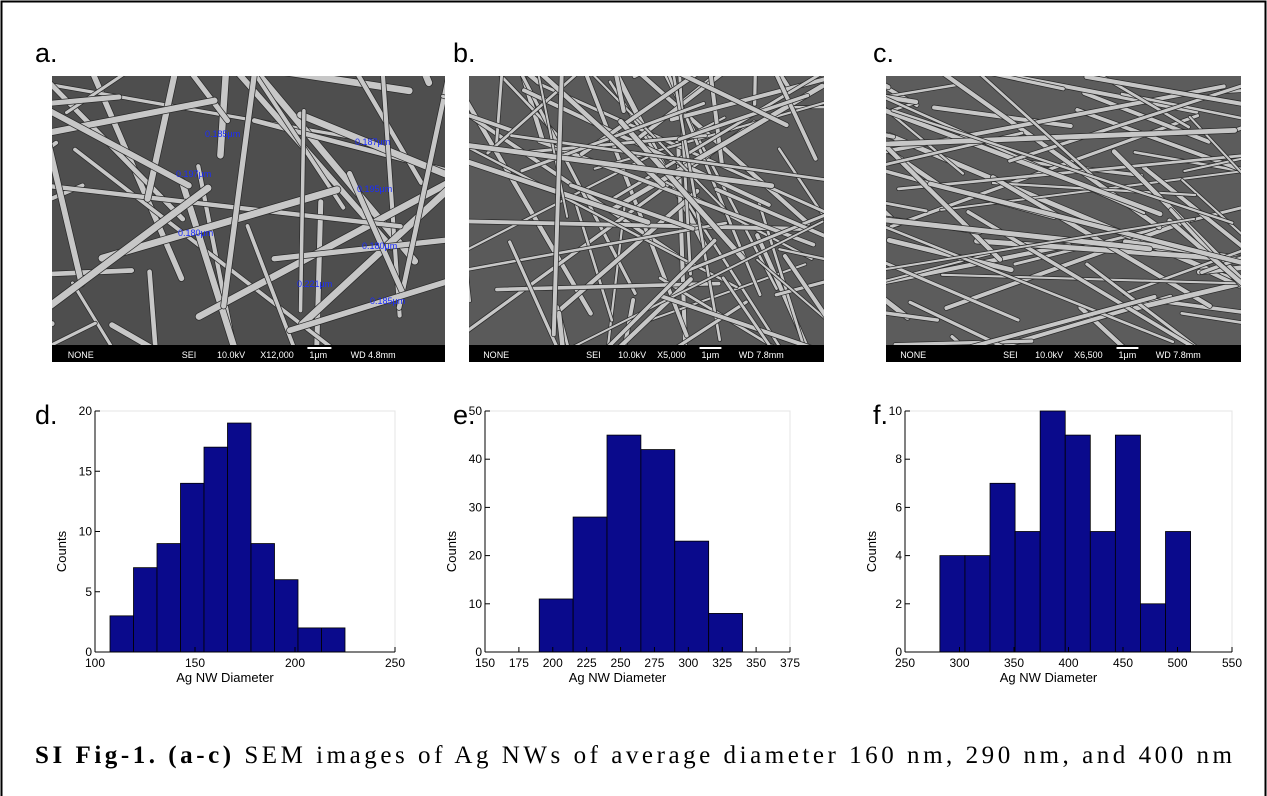 The width and height of the screenshot is (1267, 796). Describe the element at coordinates (476, 459) in the screenshot. I see `y-tick-label: 40` at that location.